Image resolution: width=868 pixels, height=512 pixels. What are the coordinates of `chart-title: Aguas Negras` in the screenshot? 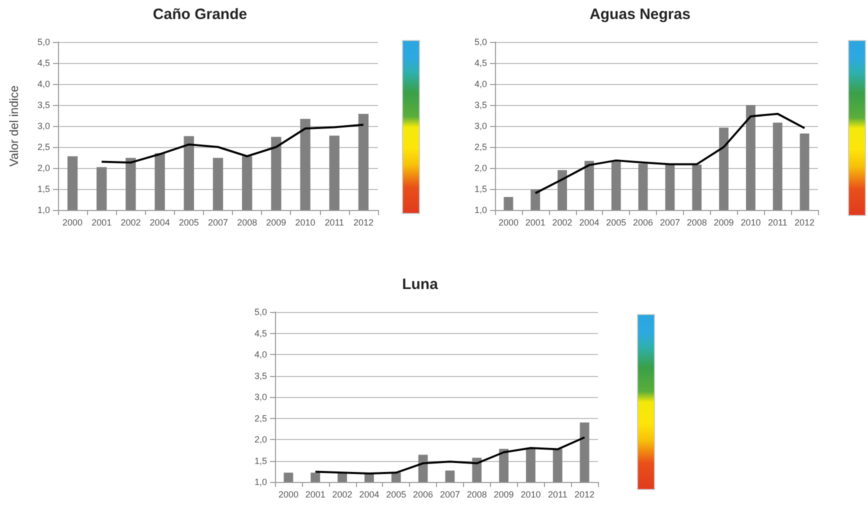 It's located at (640, 14).